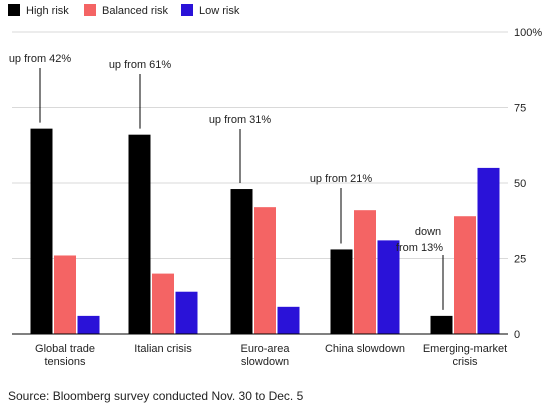  I want to click on annotation-label: up from 61%, so click(140, 65).